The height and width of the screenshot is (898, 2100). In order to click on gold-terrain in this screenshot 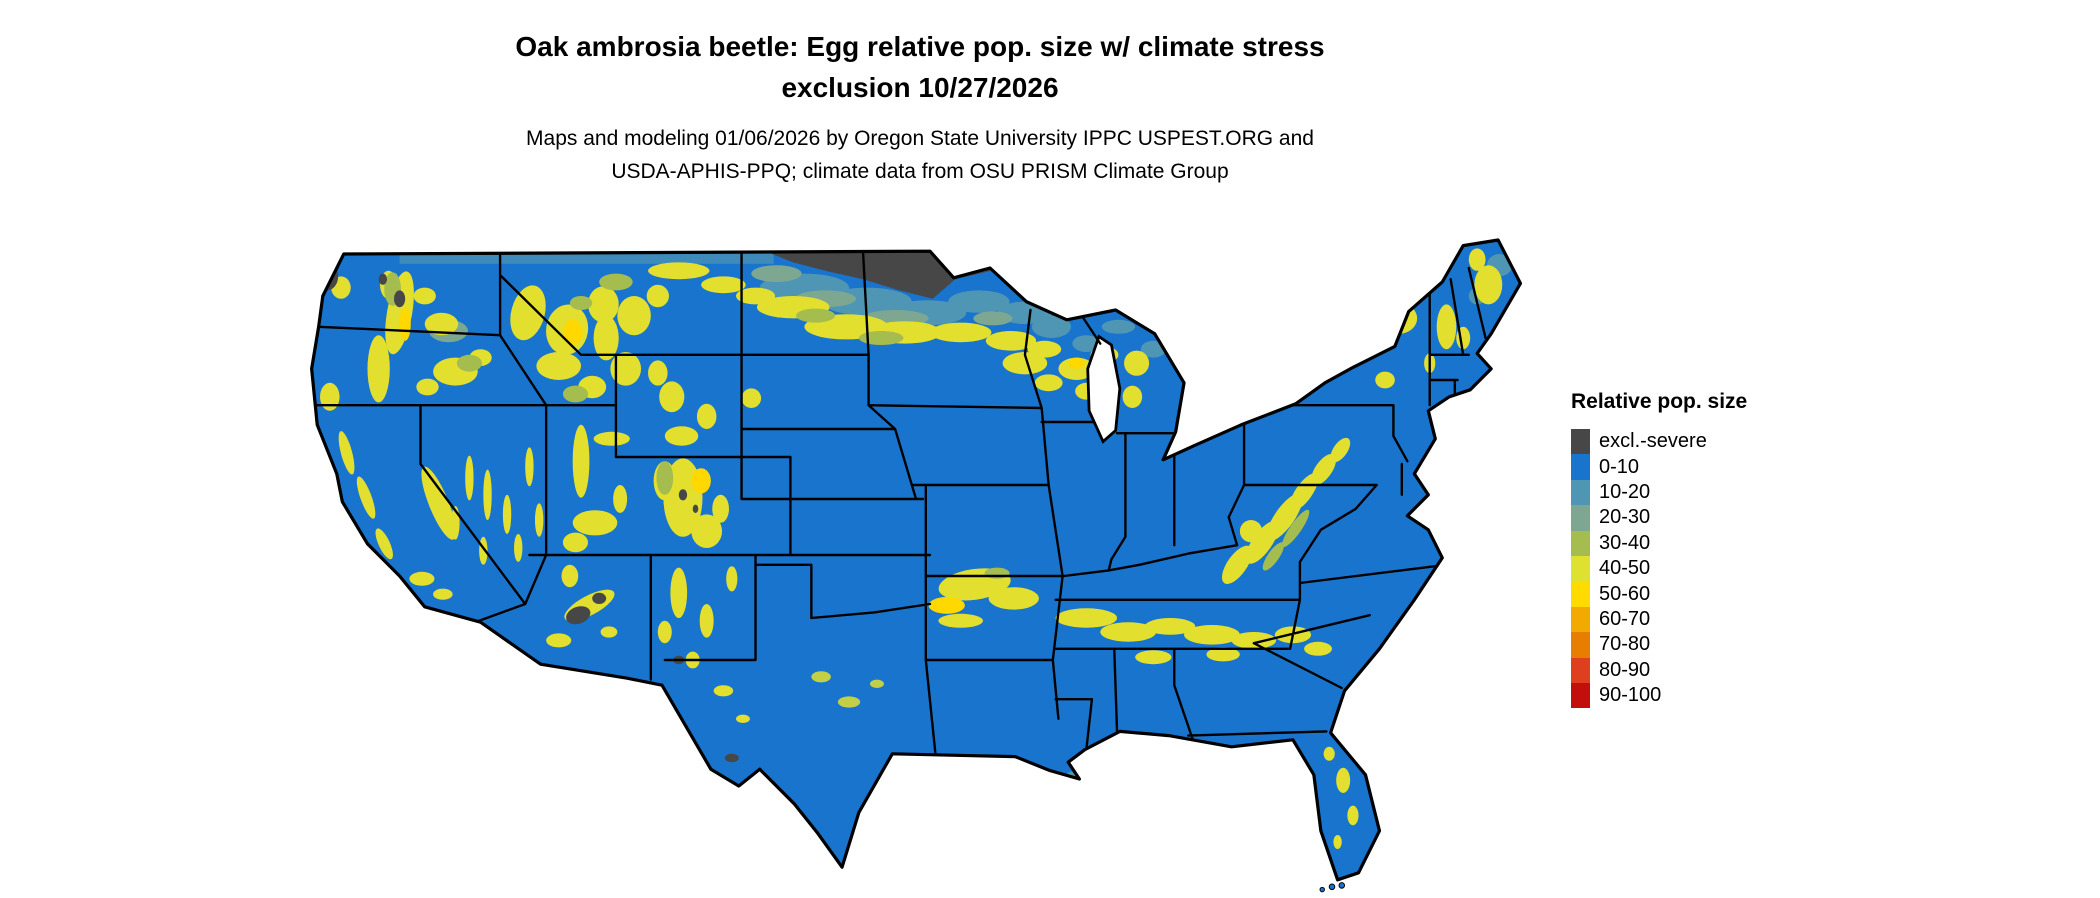, I will do `click(742, 460)`.